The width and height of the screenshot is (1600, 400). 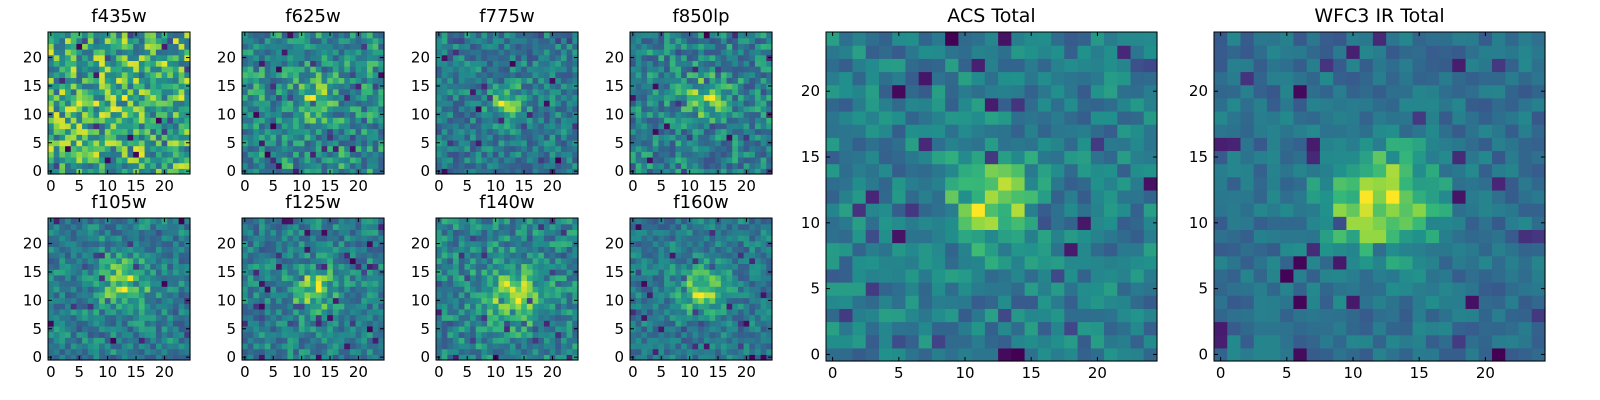 I want to click on axes-frame, so click(x=701, y=103).